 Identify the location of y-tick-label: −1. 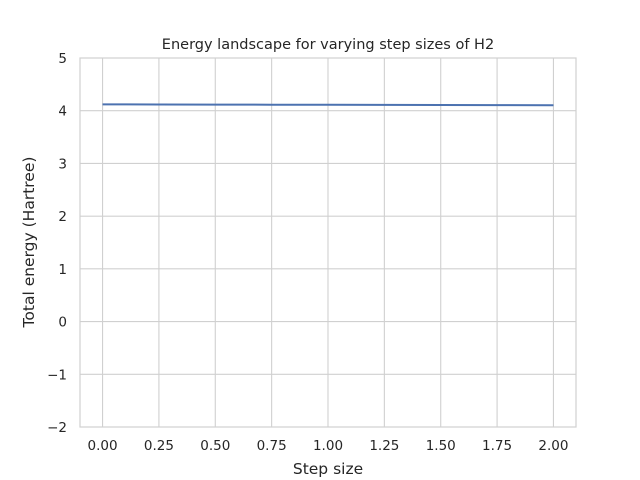
(57, 375).